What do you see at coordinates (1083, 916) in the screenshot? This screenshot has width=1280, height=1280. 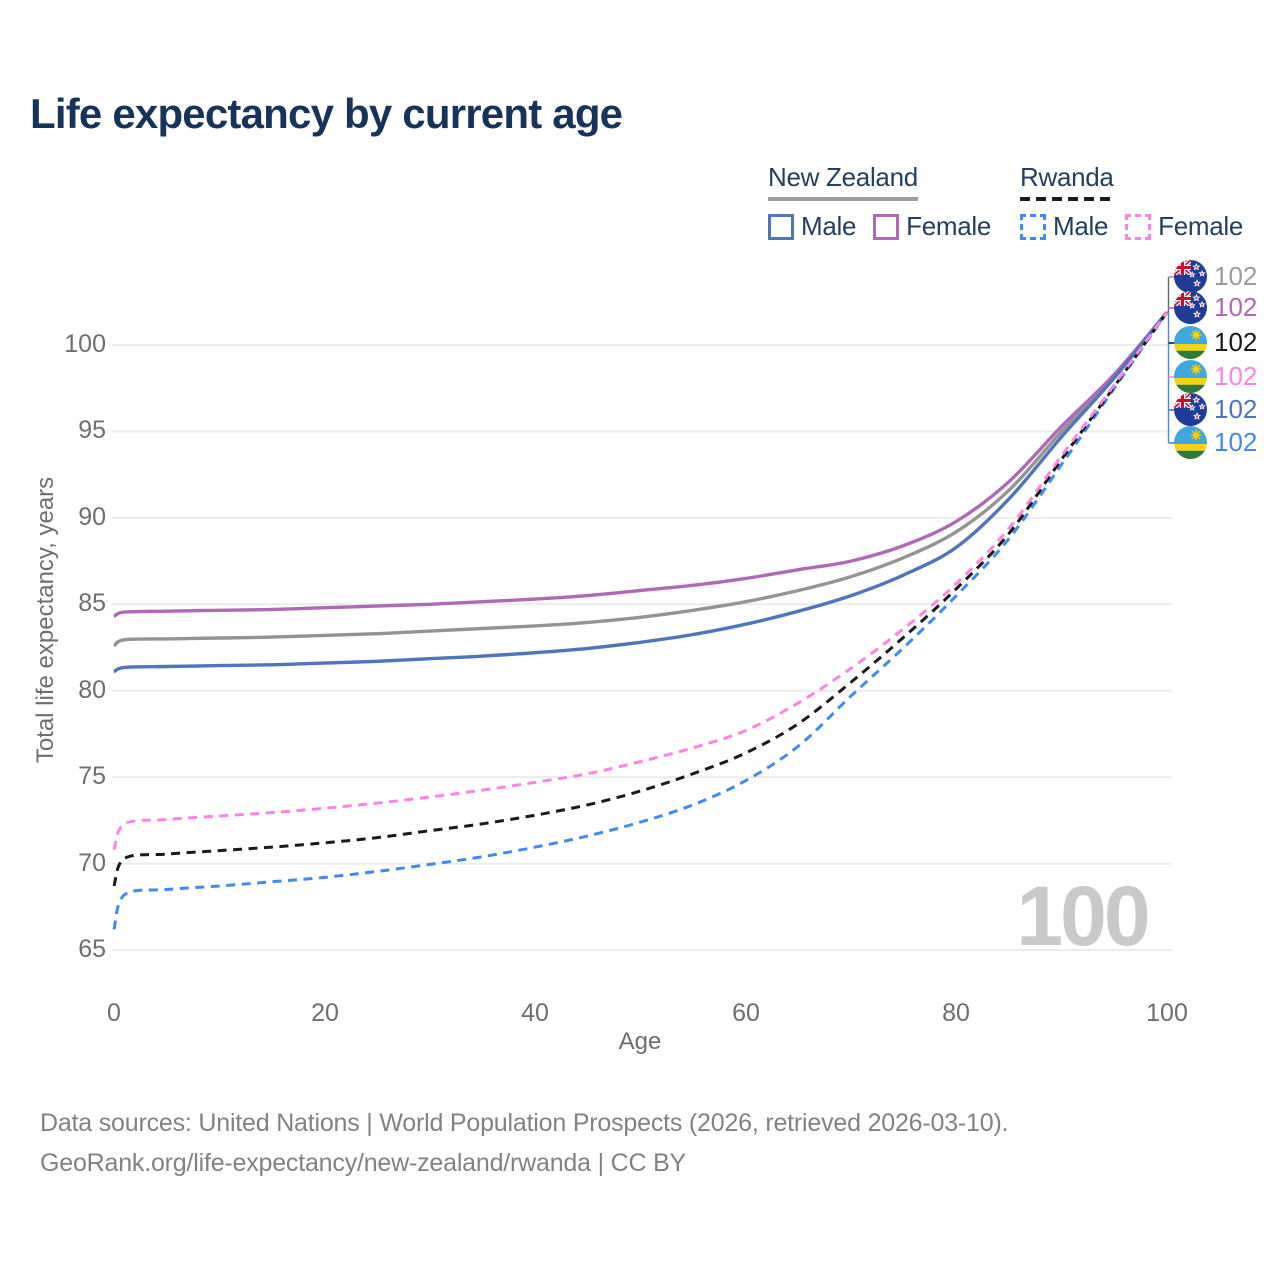 I see `age-watermark: 100` at bounding box center [1083, 916].